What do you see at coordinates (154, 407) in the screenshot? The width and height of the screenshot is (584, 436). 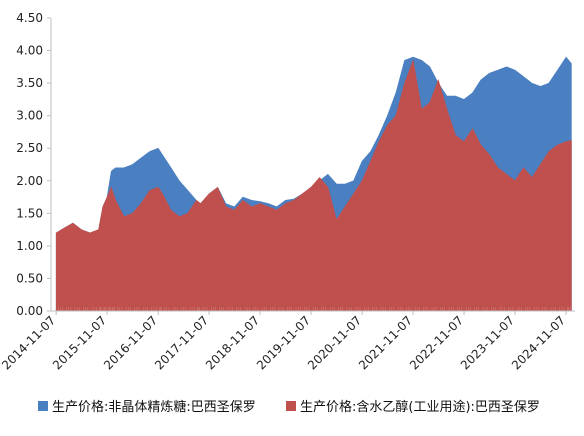 I see `legend-label-1: 生产价格:非晶体精炼糖:巴西圣保罗` at bounding box center [154, 407].